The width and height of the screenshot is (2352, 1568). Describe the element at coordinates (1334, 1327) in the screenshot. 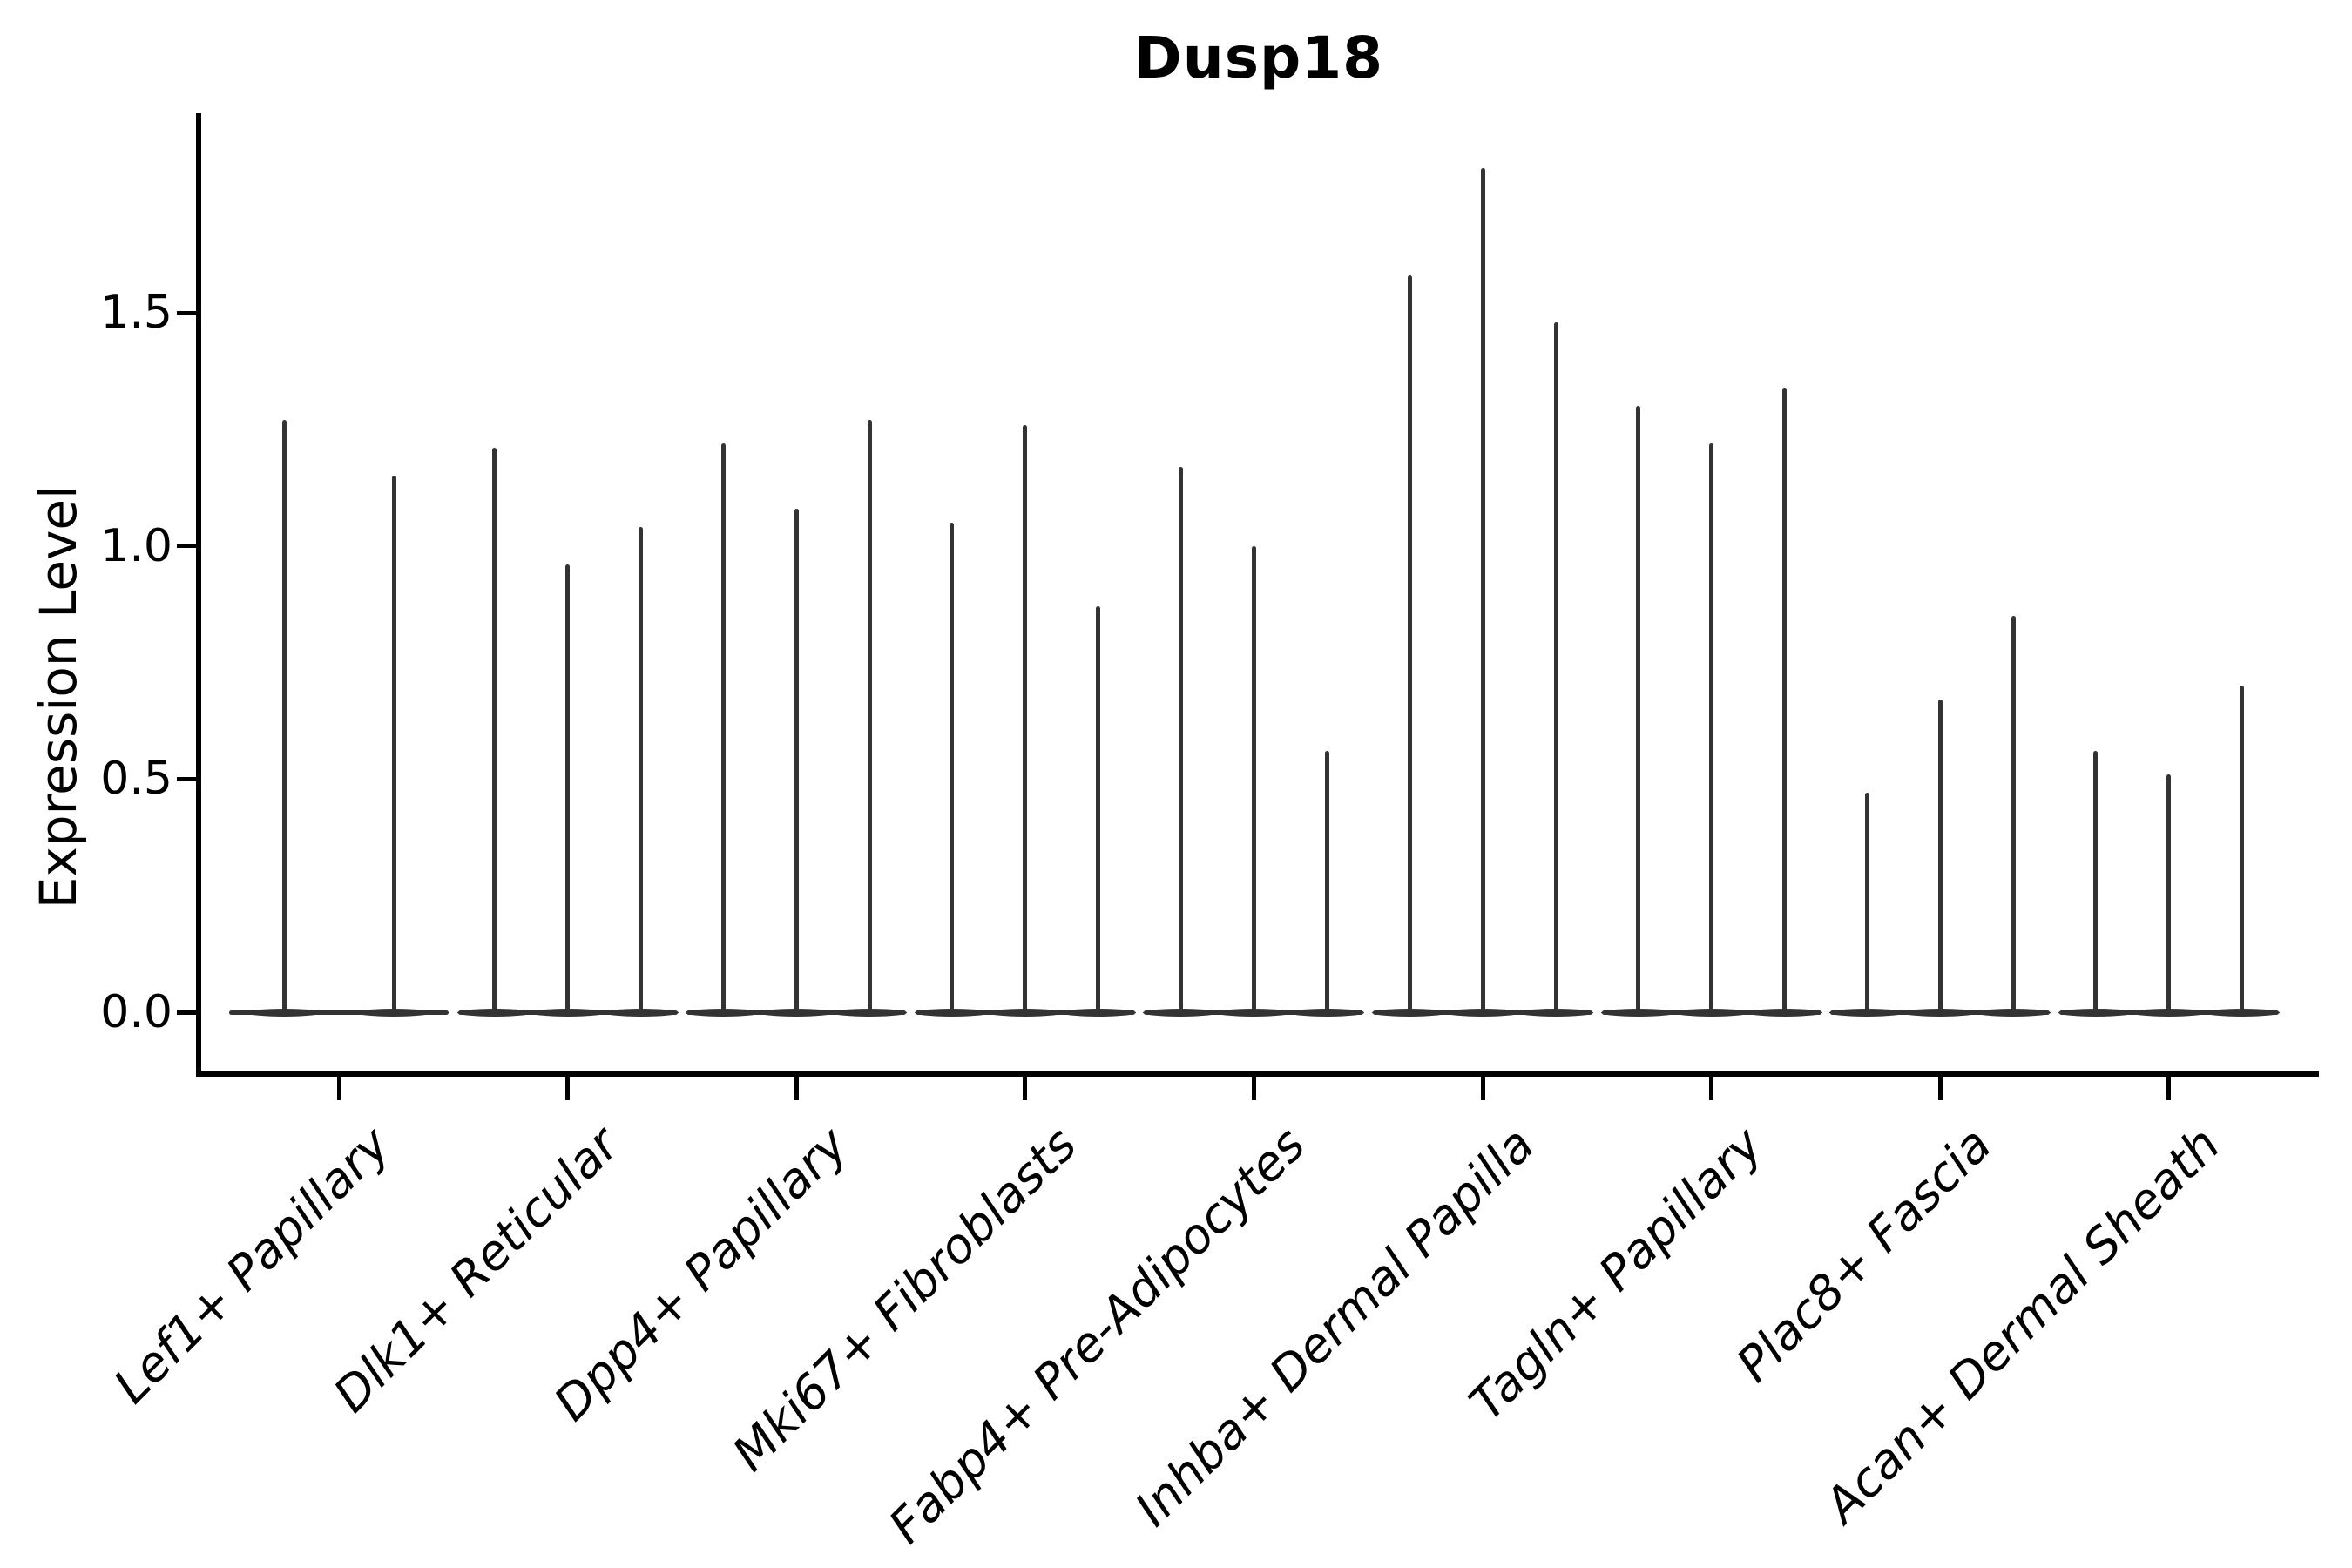

I see `x-tick-label: Inhba+ Dermal Papilla` at that location.